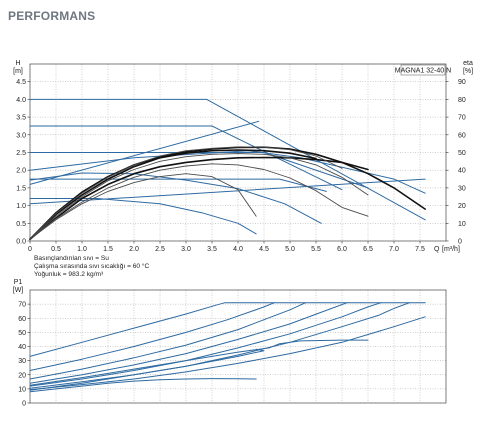 This screenshot has height=435, width=480. What do you see at coordinates (290, 249) in the screenshot?
I see `x-tick-label: 5.0` at bounding box center [290, 249].